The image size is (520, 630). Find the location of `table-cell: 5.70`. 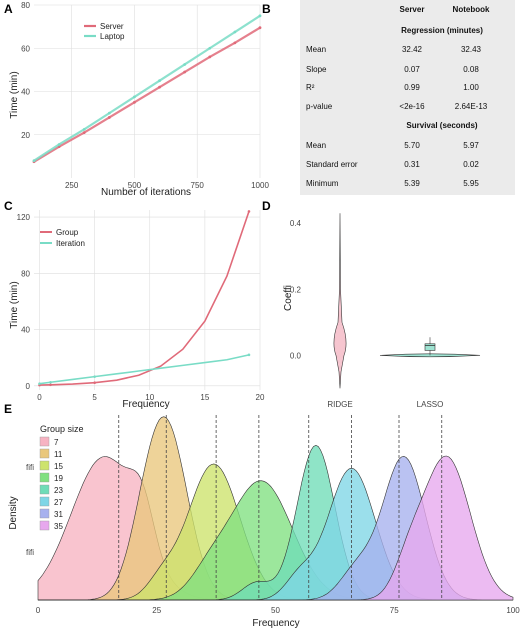

table-cell: 5.70 is located at coordinates (412, 145).